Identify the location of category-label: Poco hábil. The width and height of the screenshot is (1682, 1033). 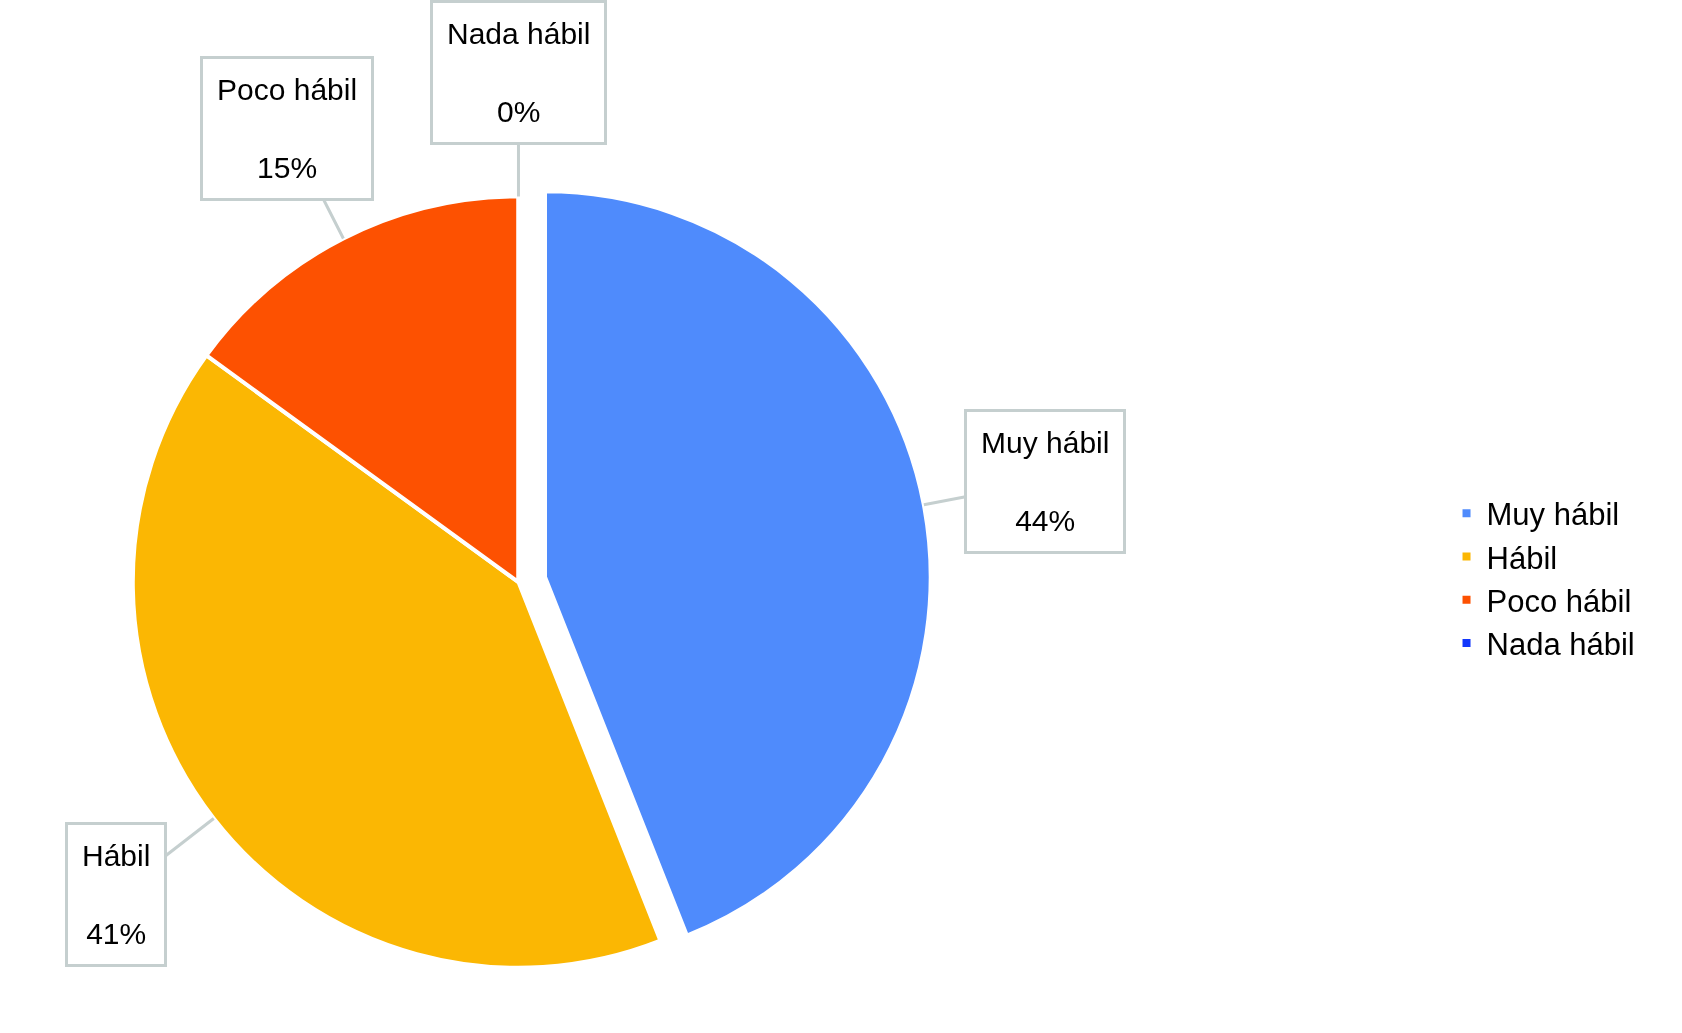
(287, 89).